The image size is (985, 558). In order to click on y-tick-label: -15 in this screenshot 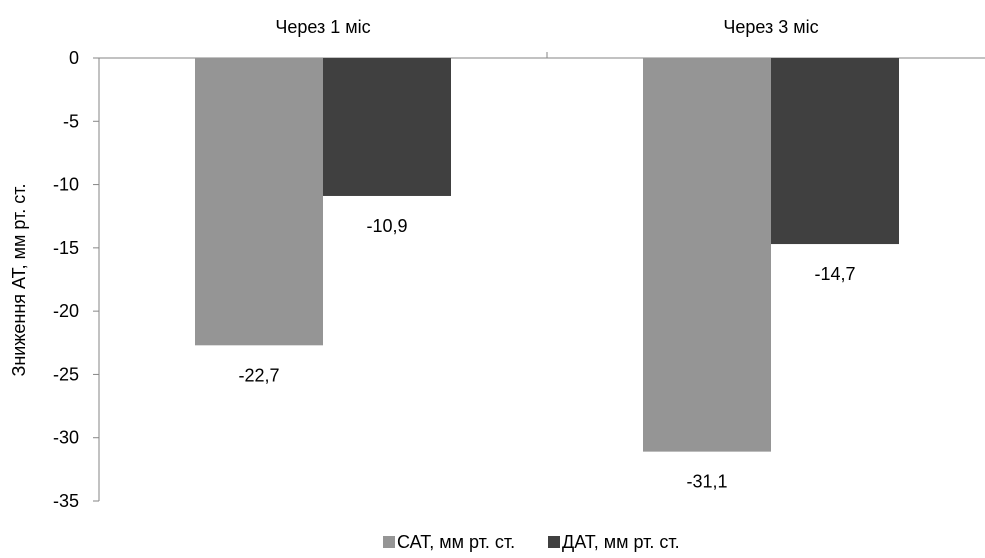, I will do `click(66, 248)`.